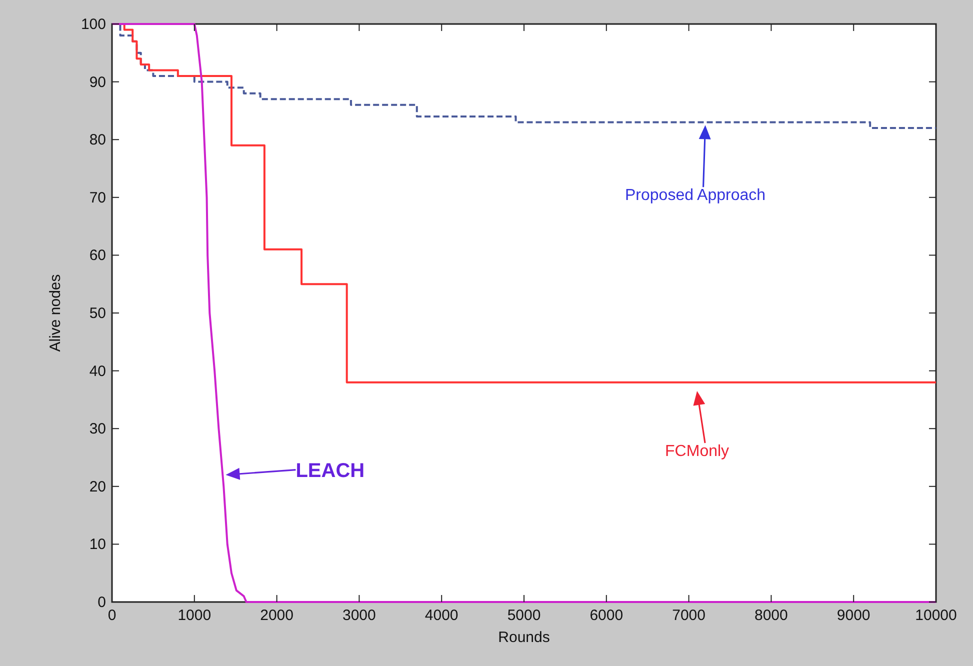 Image resolution: width=973 pixels, height=666 pixels. What do you see at coordinates (441, 615) in the screenshot?
I see `x-tick-label: 4000` at bounding box center [441, 615].